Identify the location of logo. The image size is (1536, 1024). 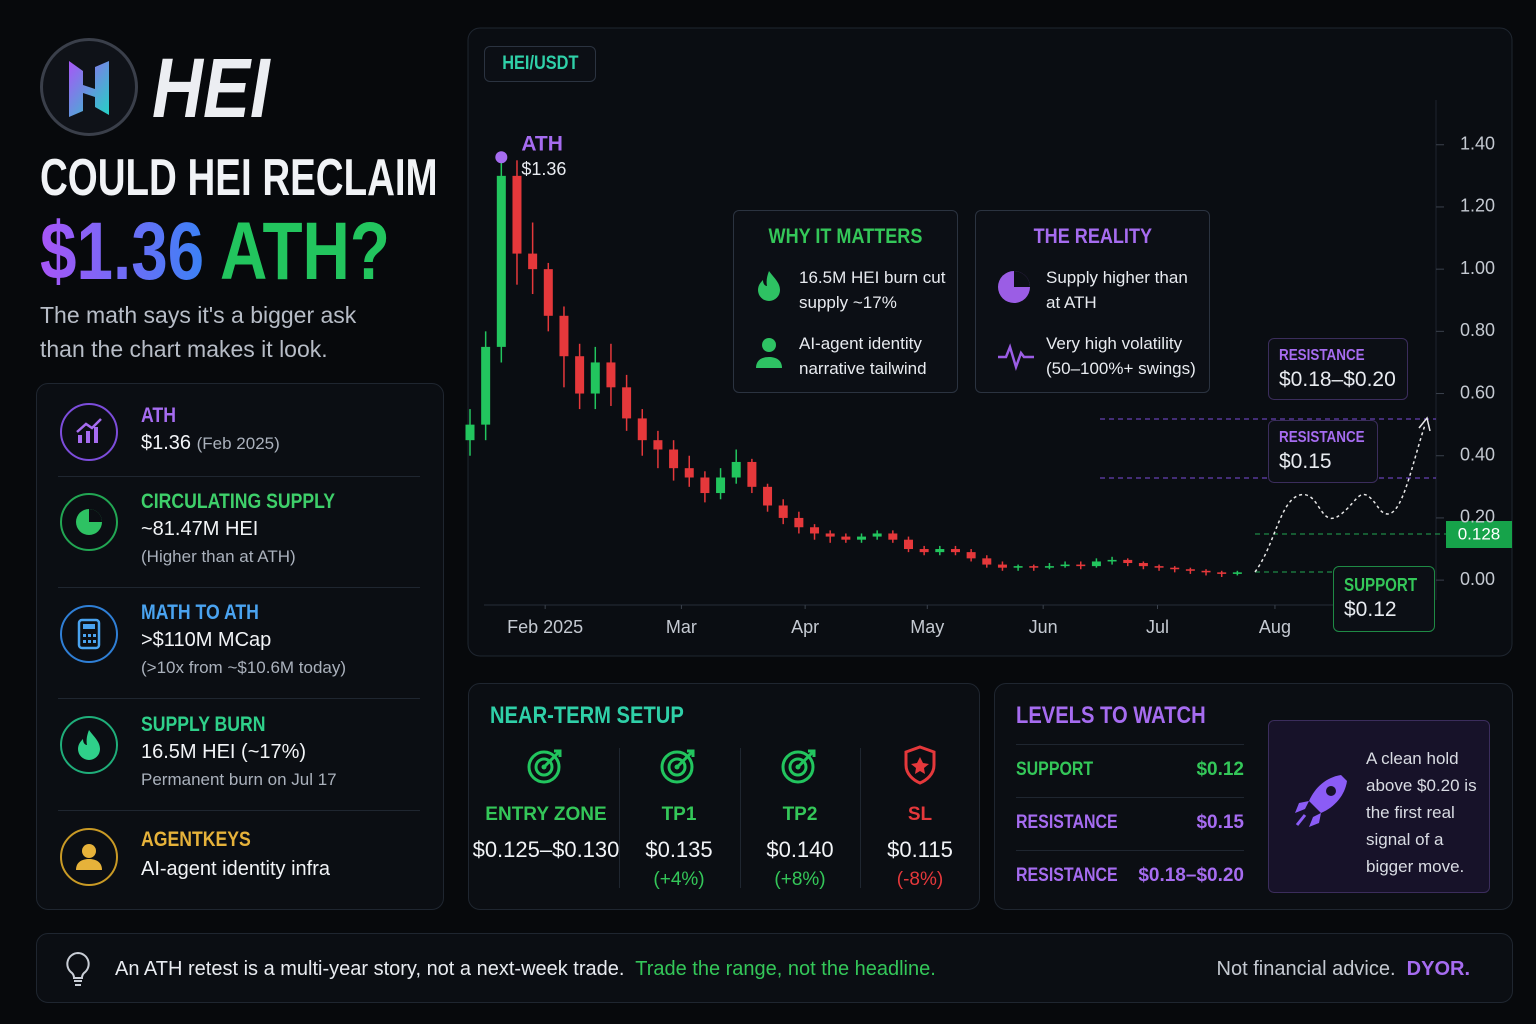
(89, 87).